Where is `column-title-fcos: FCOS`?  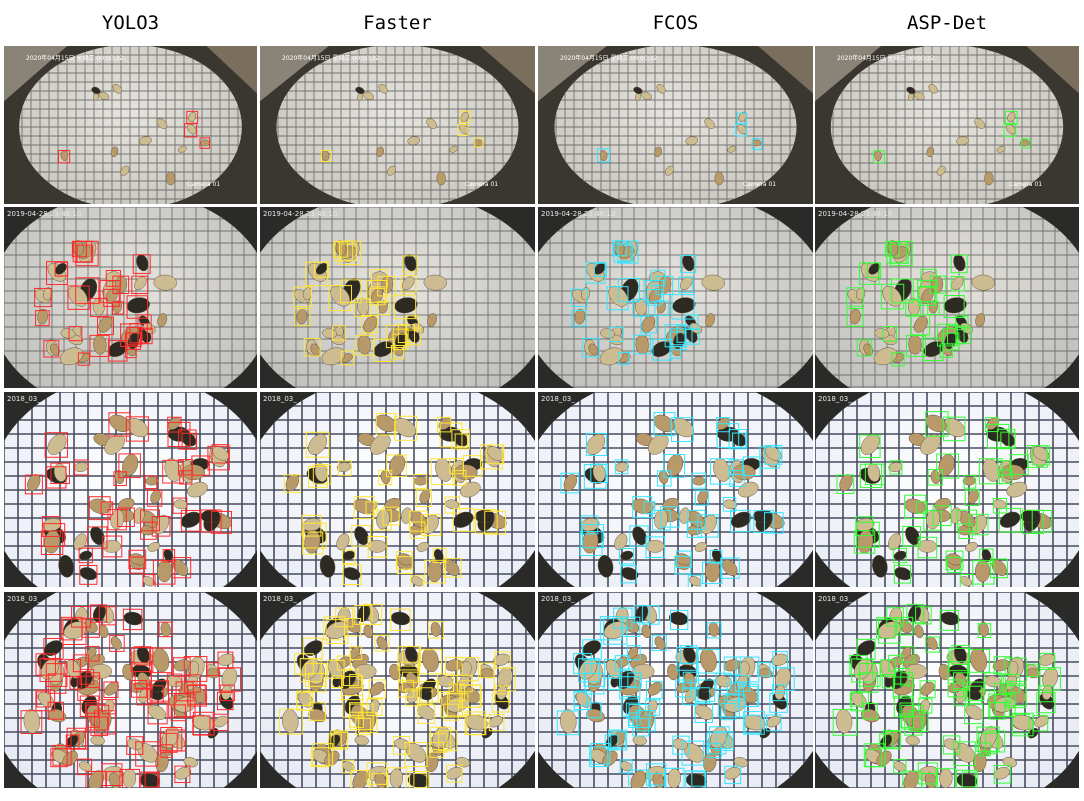 column-title-fcos: FCOS is located at coordinates (675, 23).